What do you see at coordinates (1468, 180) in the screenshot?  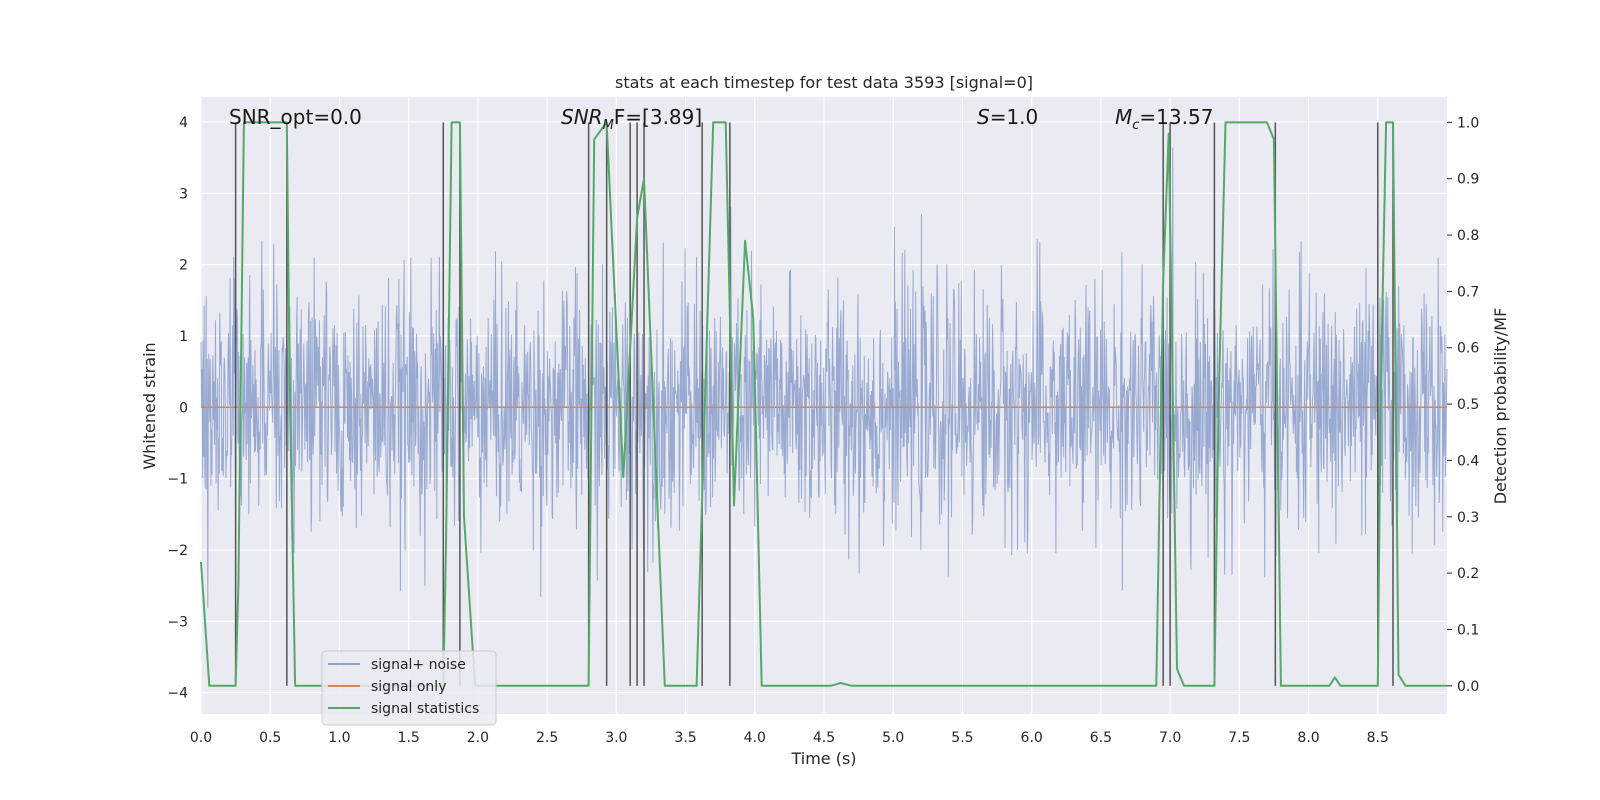 I see `y-right-tick-label: 0.9` at bounding box center [1468, 180].